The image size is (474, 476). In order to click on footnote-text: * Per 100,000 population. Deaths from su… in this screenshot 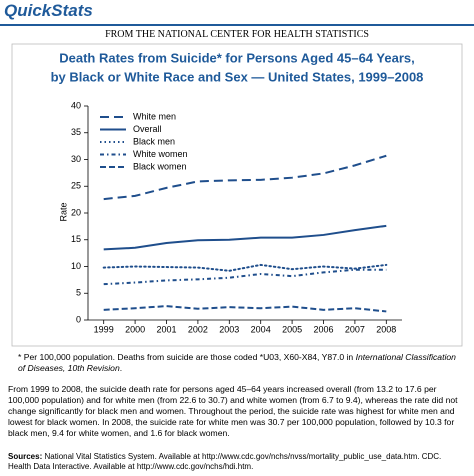, I will do `click(187, 357)`.